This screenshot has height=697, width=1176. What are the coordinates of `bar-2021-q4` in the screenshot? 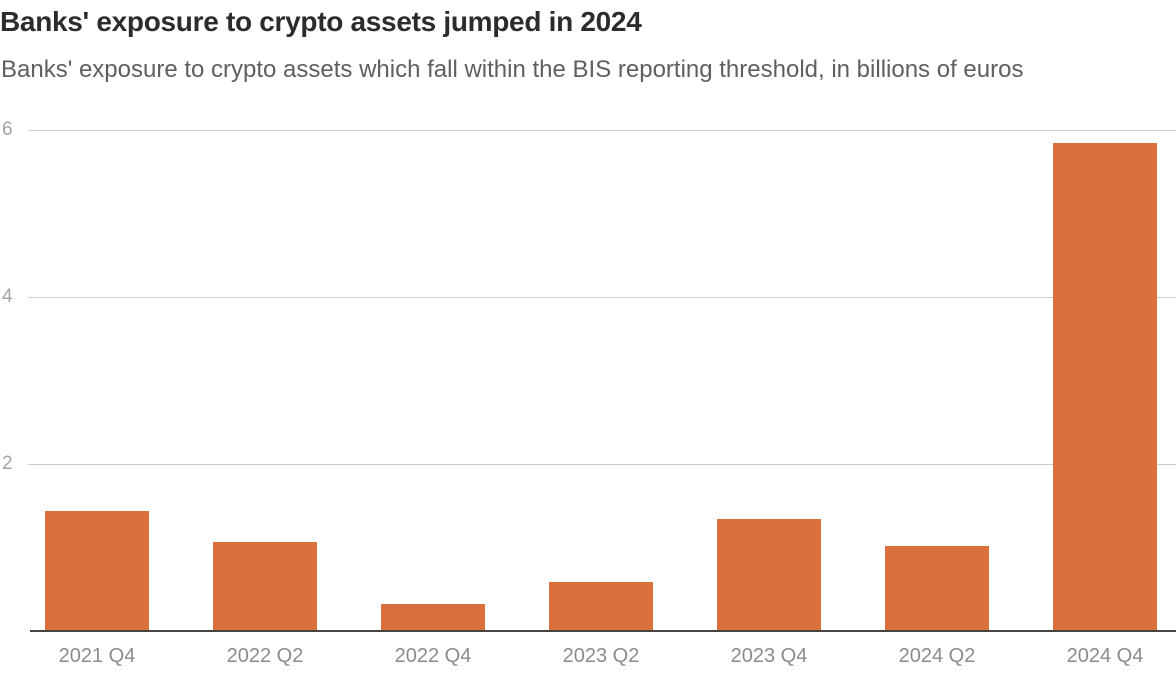 It's located at (97, 570).